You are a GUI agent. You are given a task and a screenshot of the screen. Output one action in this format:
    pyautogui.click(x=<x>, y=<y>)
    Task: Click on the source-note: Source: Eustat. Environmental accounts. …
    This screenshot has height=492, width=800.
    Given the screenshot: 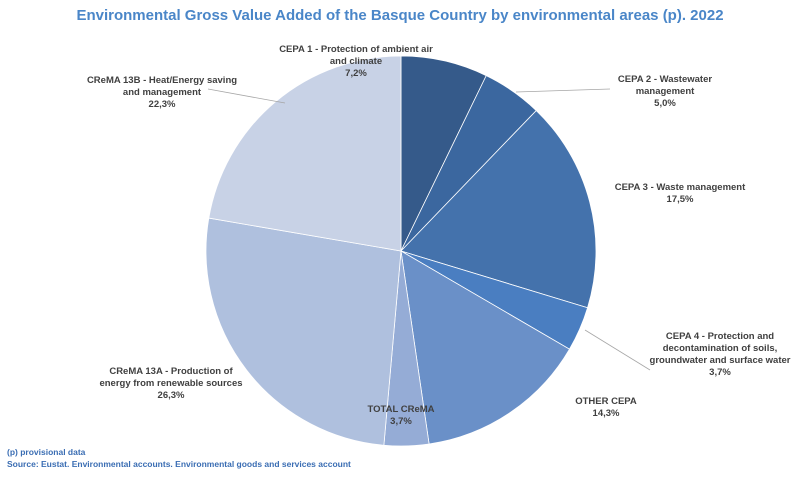 What is the action you would take?
    pyautogui.click(x=179, y=464)
    